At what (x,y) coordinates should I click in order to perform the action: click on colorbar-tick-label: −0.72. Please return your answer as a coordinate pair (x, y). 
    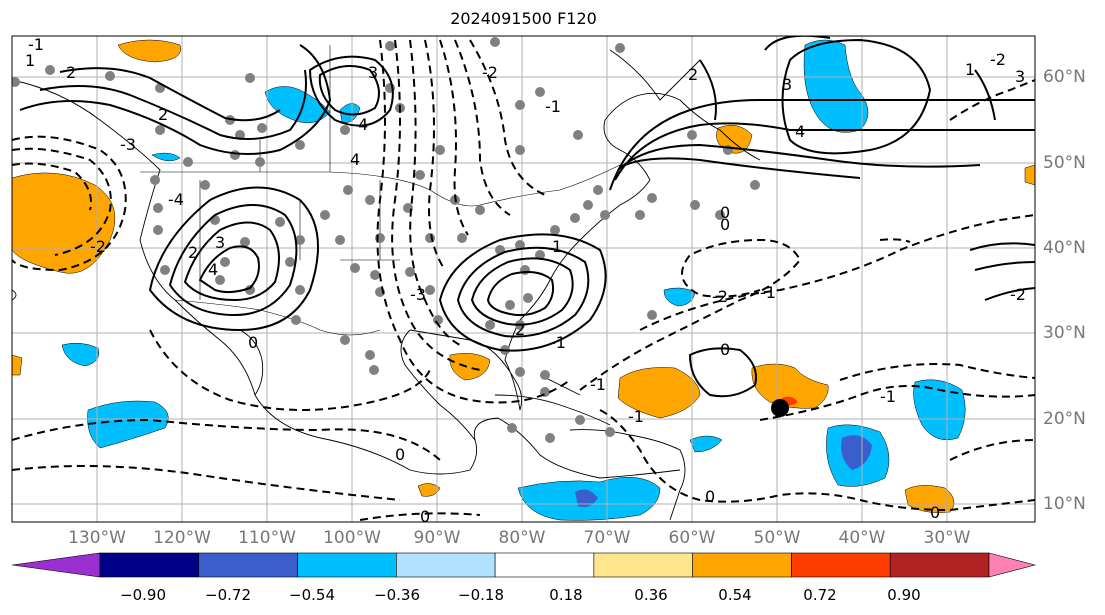
    Looking at the image, I should click on (228, 595).